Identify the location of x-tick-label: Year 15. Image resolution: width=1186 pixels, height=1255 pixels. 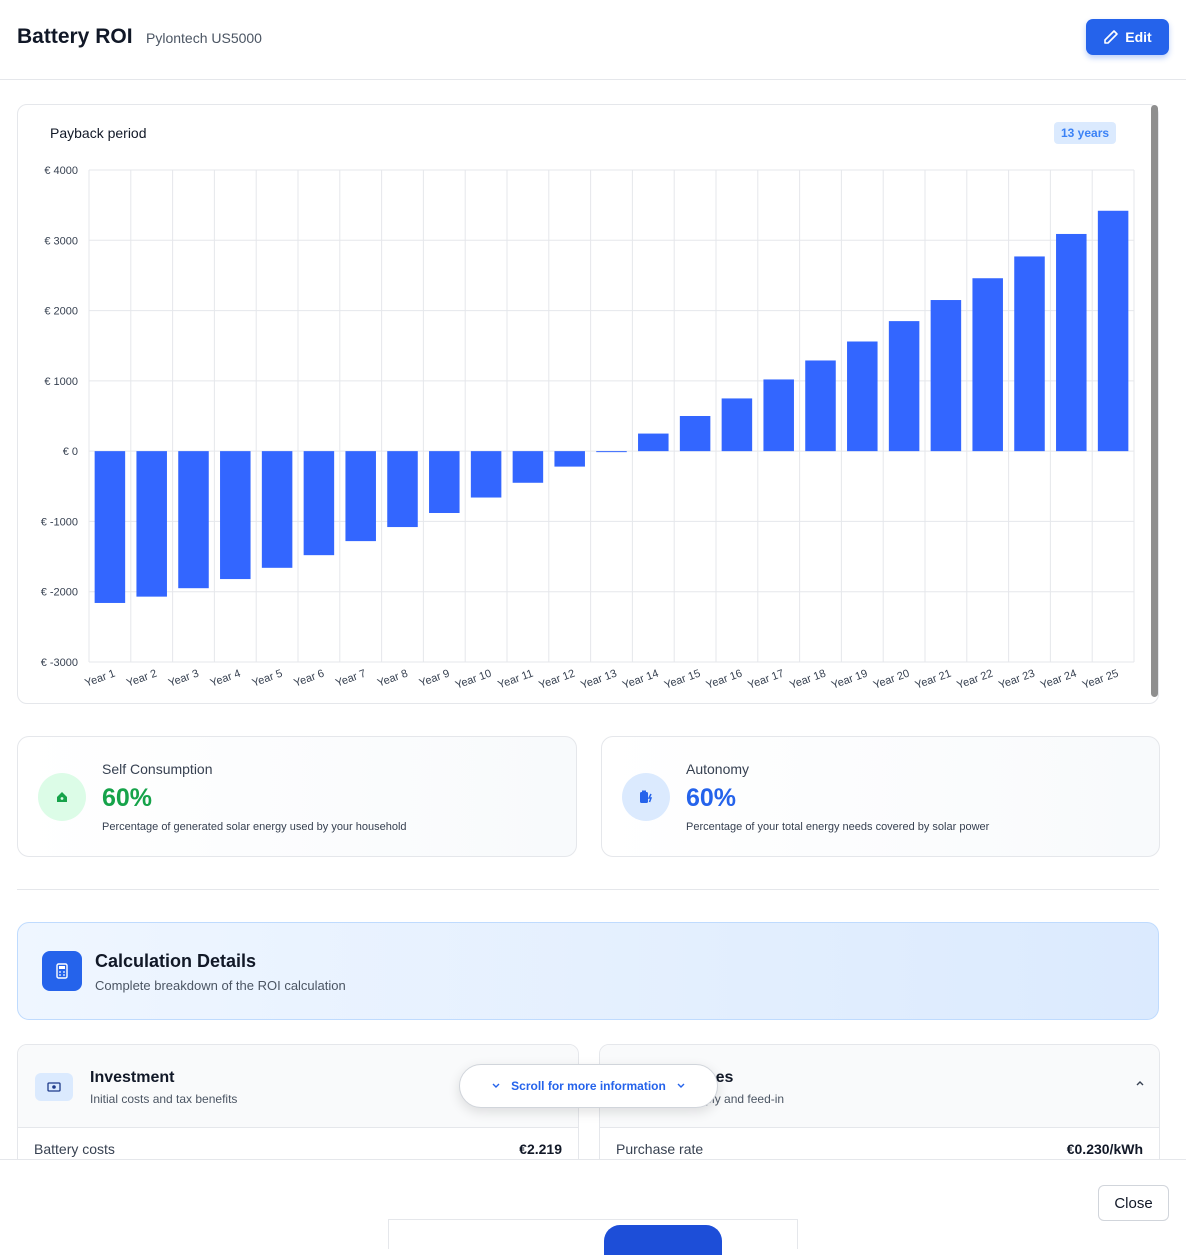
(682, 680).